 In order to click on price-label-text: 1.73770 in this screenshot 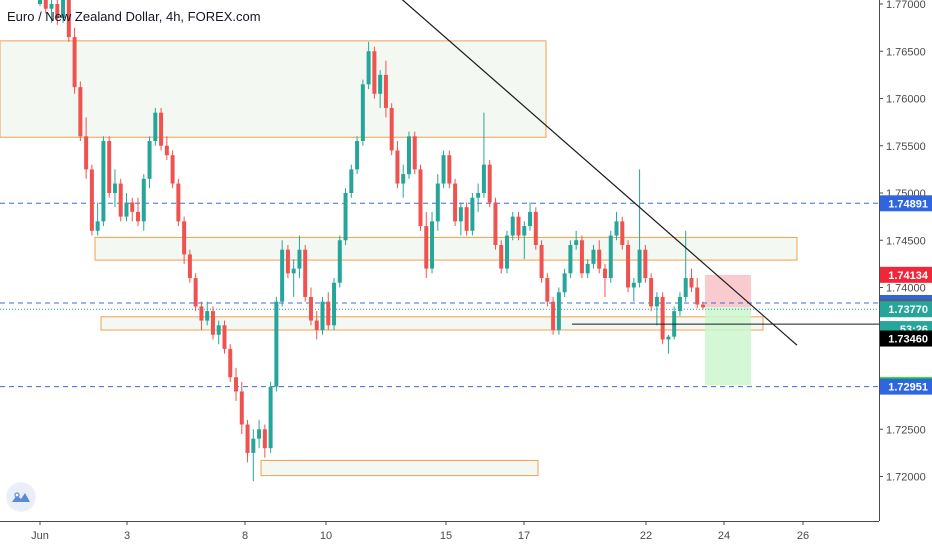, I will do `click(908, 310)`.